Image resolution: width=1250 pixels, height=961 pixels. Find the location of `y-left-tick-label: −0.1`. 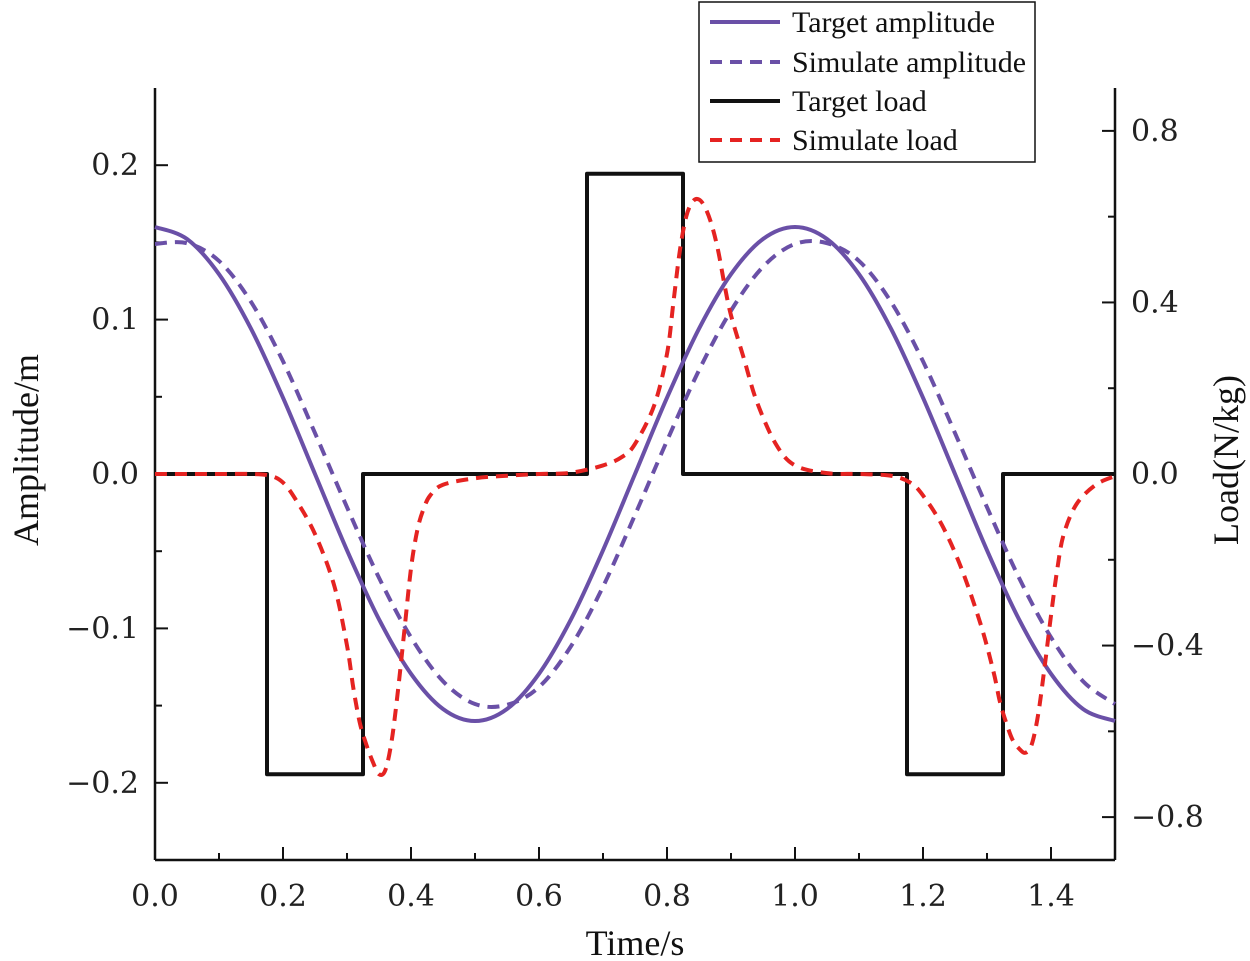

y-left-tick-label: −0.1 is located at coordinates (102, 628).